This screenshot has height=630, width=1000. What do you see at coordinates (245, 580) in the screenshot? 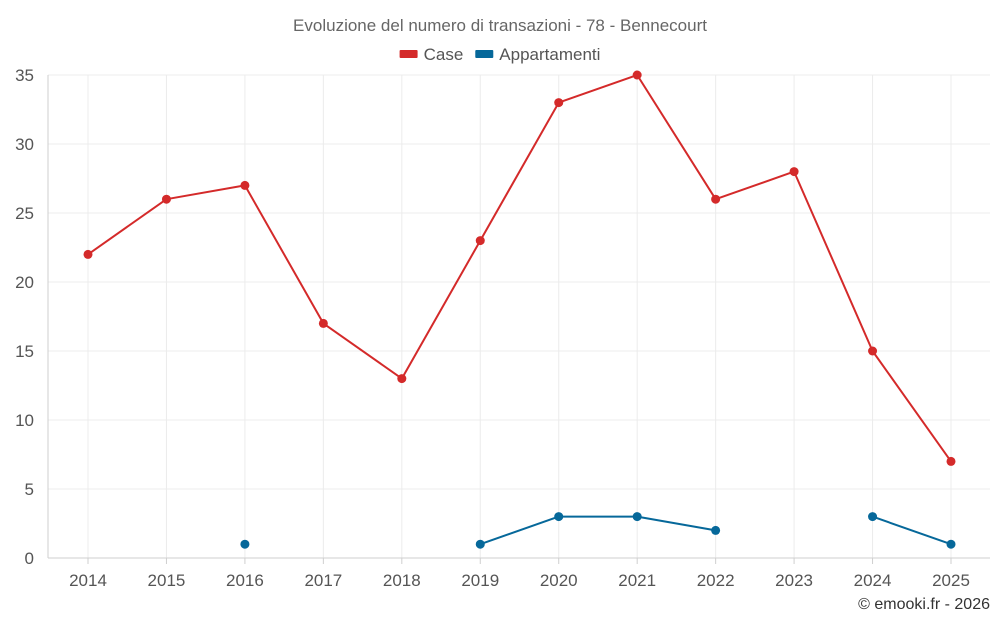
I see `x-tick-label: 2016` at bounding box center [245, 580].